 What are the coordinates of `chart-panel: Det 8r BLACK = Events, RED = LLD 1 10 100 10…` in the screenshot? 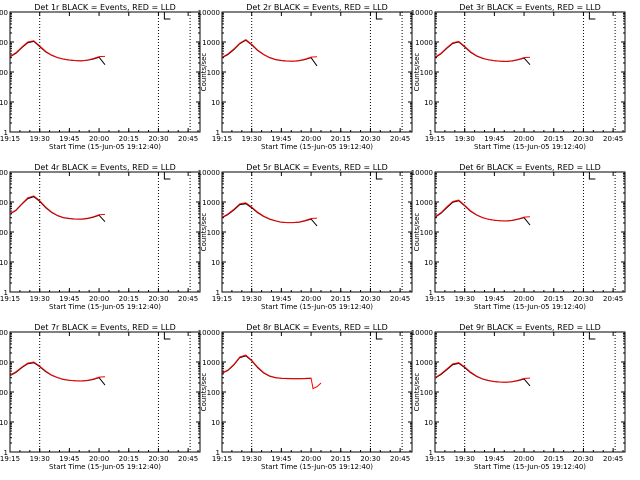 It's located at (305, 397).